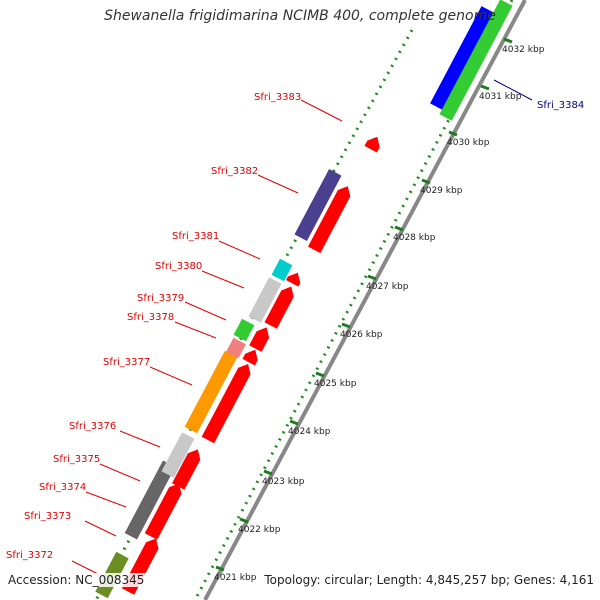 This screenshot has width=600, height=600. Describe the element at coordinates (92, 426) in the screenshot. I see `gene-label: Sfri_3376` at that location.